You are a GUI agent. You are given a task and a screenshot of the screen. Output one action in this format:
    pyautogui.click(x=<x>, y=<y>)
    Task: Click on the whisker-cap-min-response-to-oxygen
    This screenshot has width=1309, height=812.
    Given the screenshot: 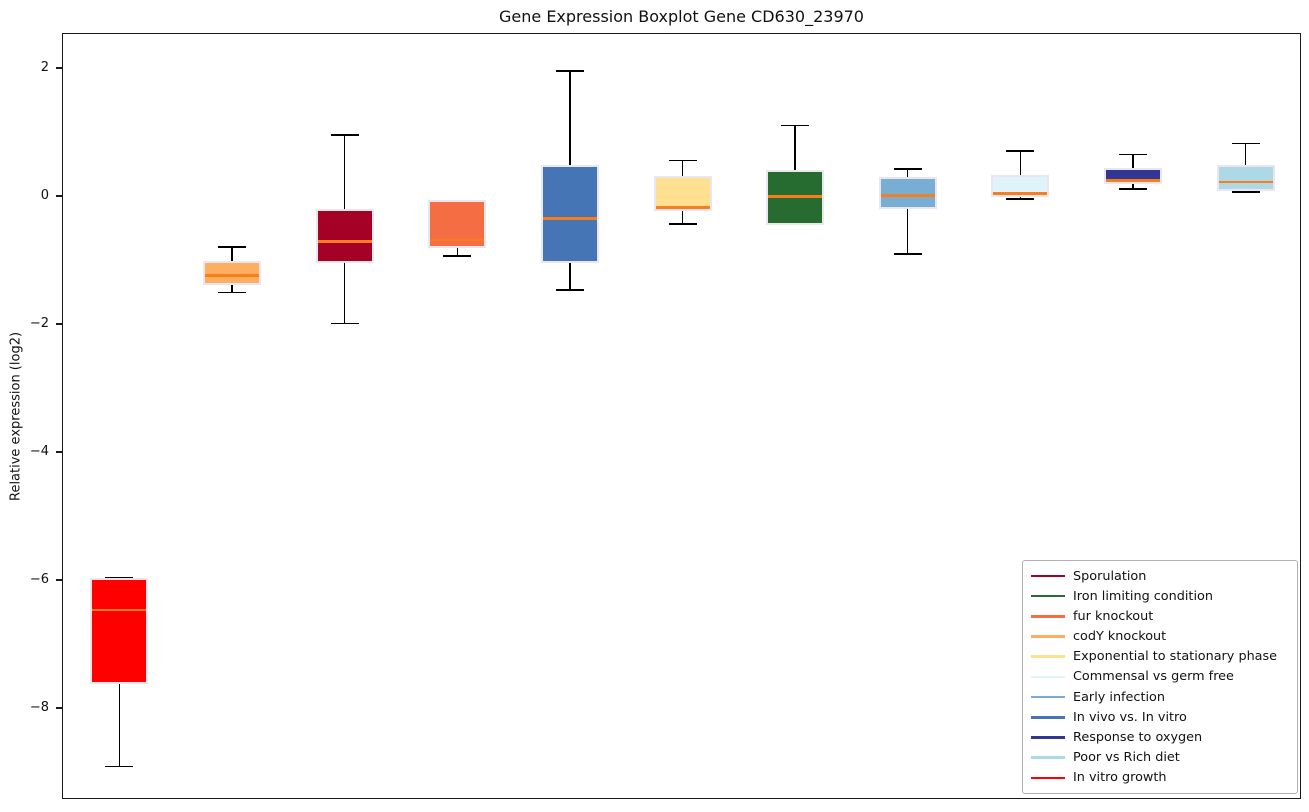 What is the action you would take?
    pyautogui.click(x=1133, y=189)
    